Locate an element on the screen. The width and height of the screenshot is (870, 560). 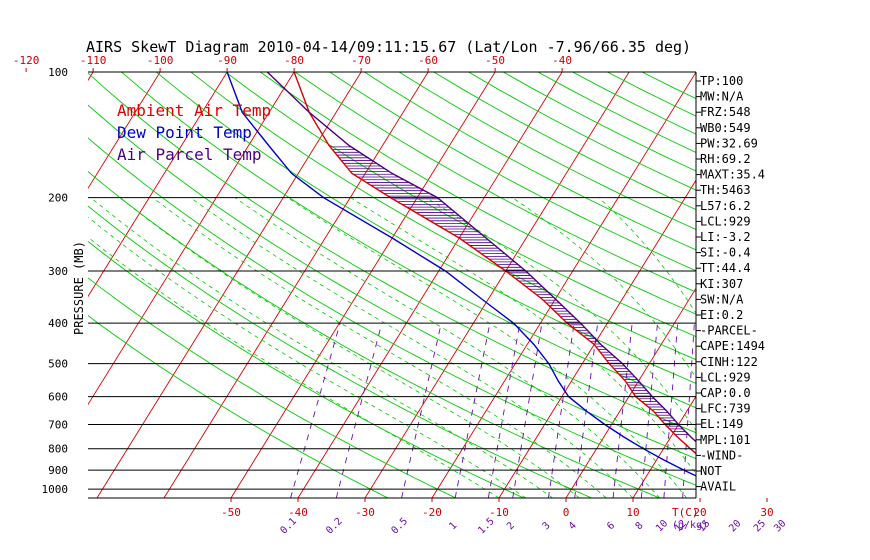
top-temp-tick-label: -120 is located at coordinates (26, 60).